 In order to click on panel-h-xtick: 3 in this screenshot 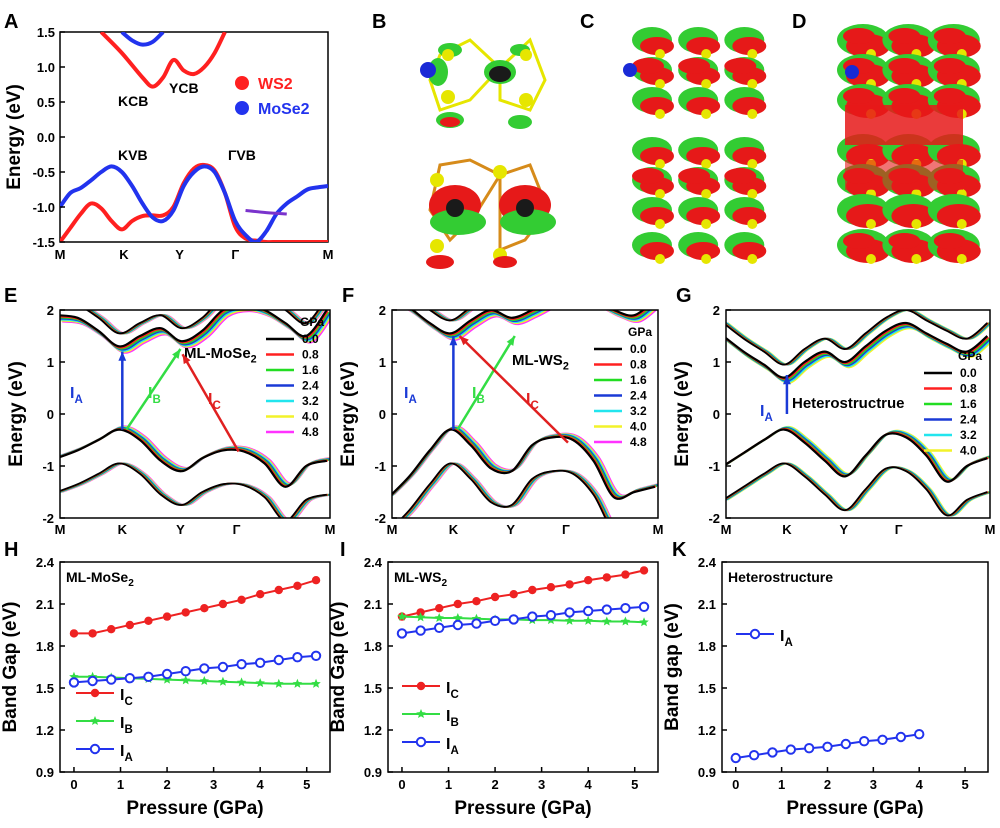, I will do `click(213, 784)`.